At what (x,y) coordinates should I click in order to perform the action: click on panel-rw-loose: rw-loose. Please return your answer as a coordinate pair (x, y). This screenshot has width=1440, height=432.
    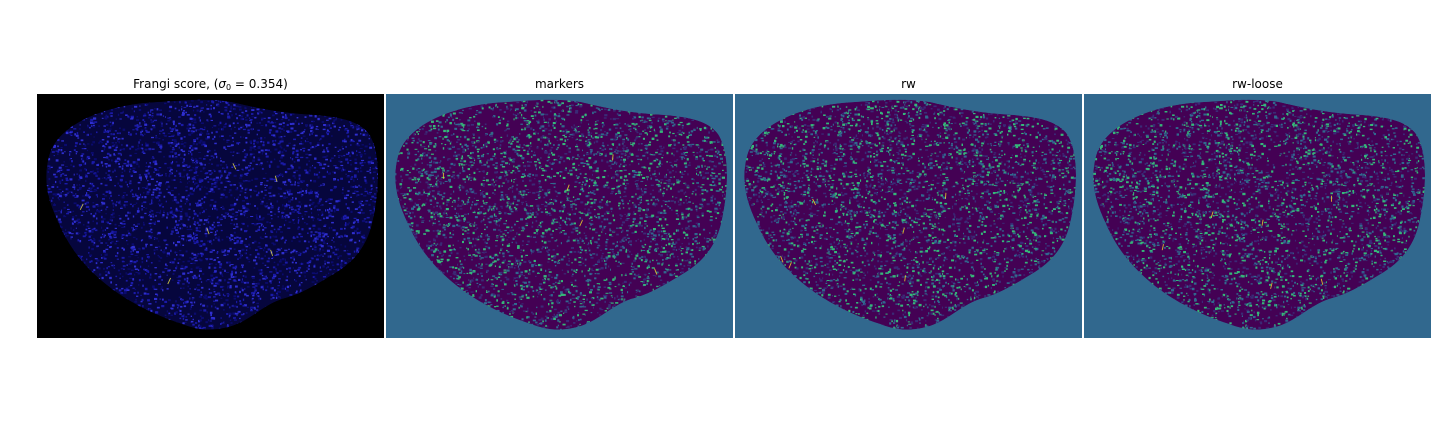
    Looking at the image, I should click on (1257, 206).